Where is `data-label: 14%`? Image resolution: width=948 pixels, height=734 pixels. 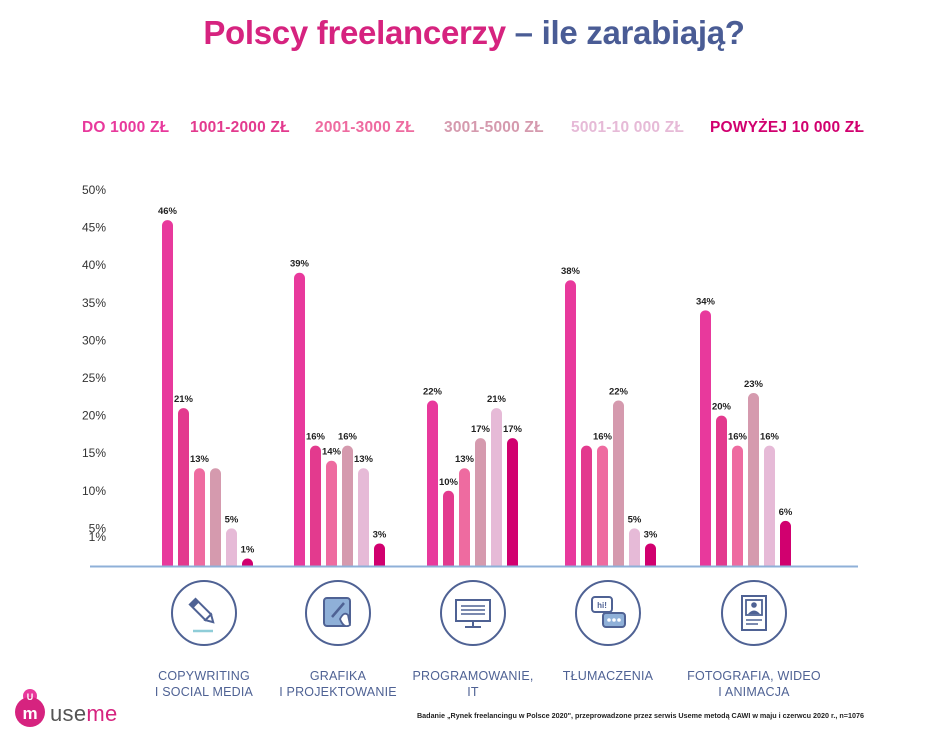
data-label: 14% is located at coordinates (332, 452).